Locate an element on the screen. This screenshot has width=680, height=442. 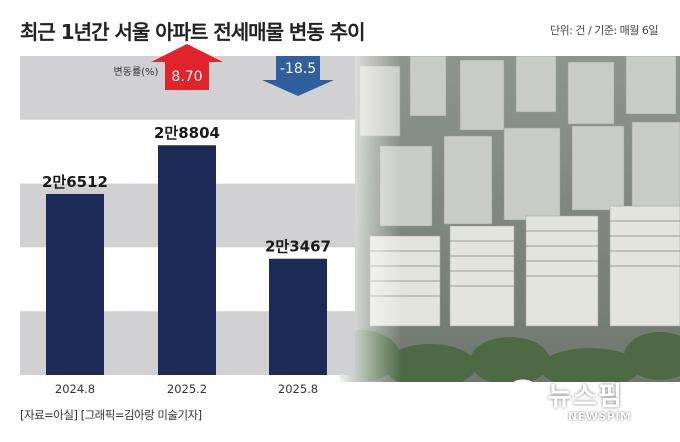
newspim-logo: 뉴스핌 NEWSPIM is located at coordinates (585, 407).